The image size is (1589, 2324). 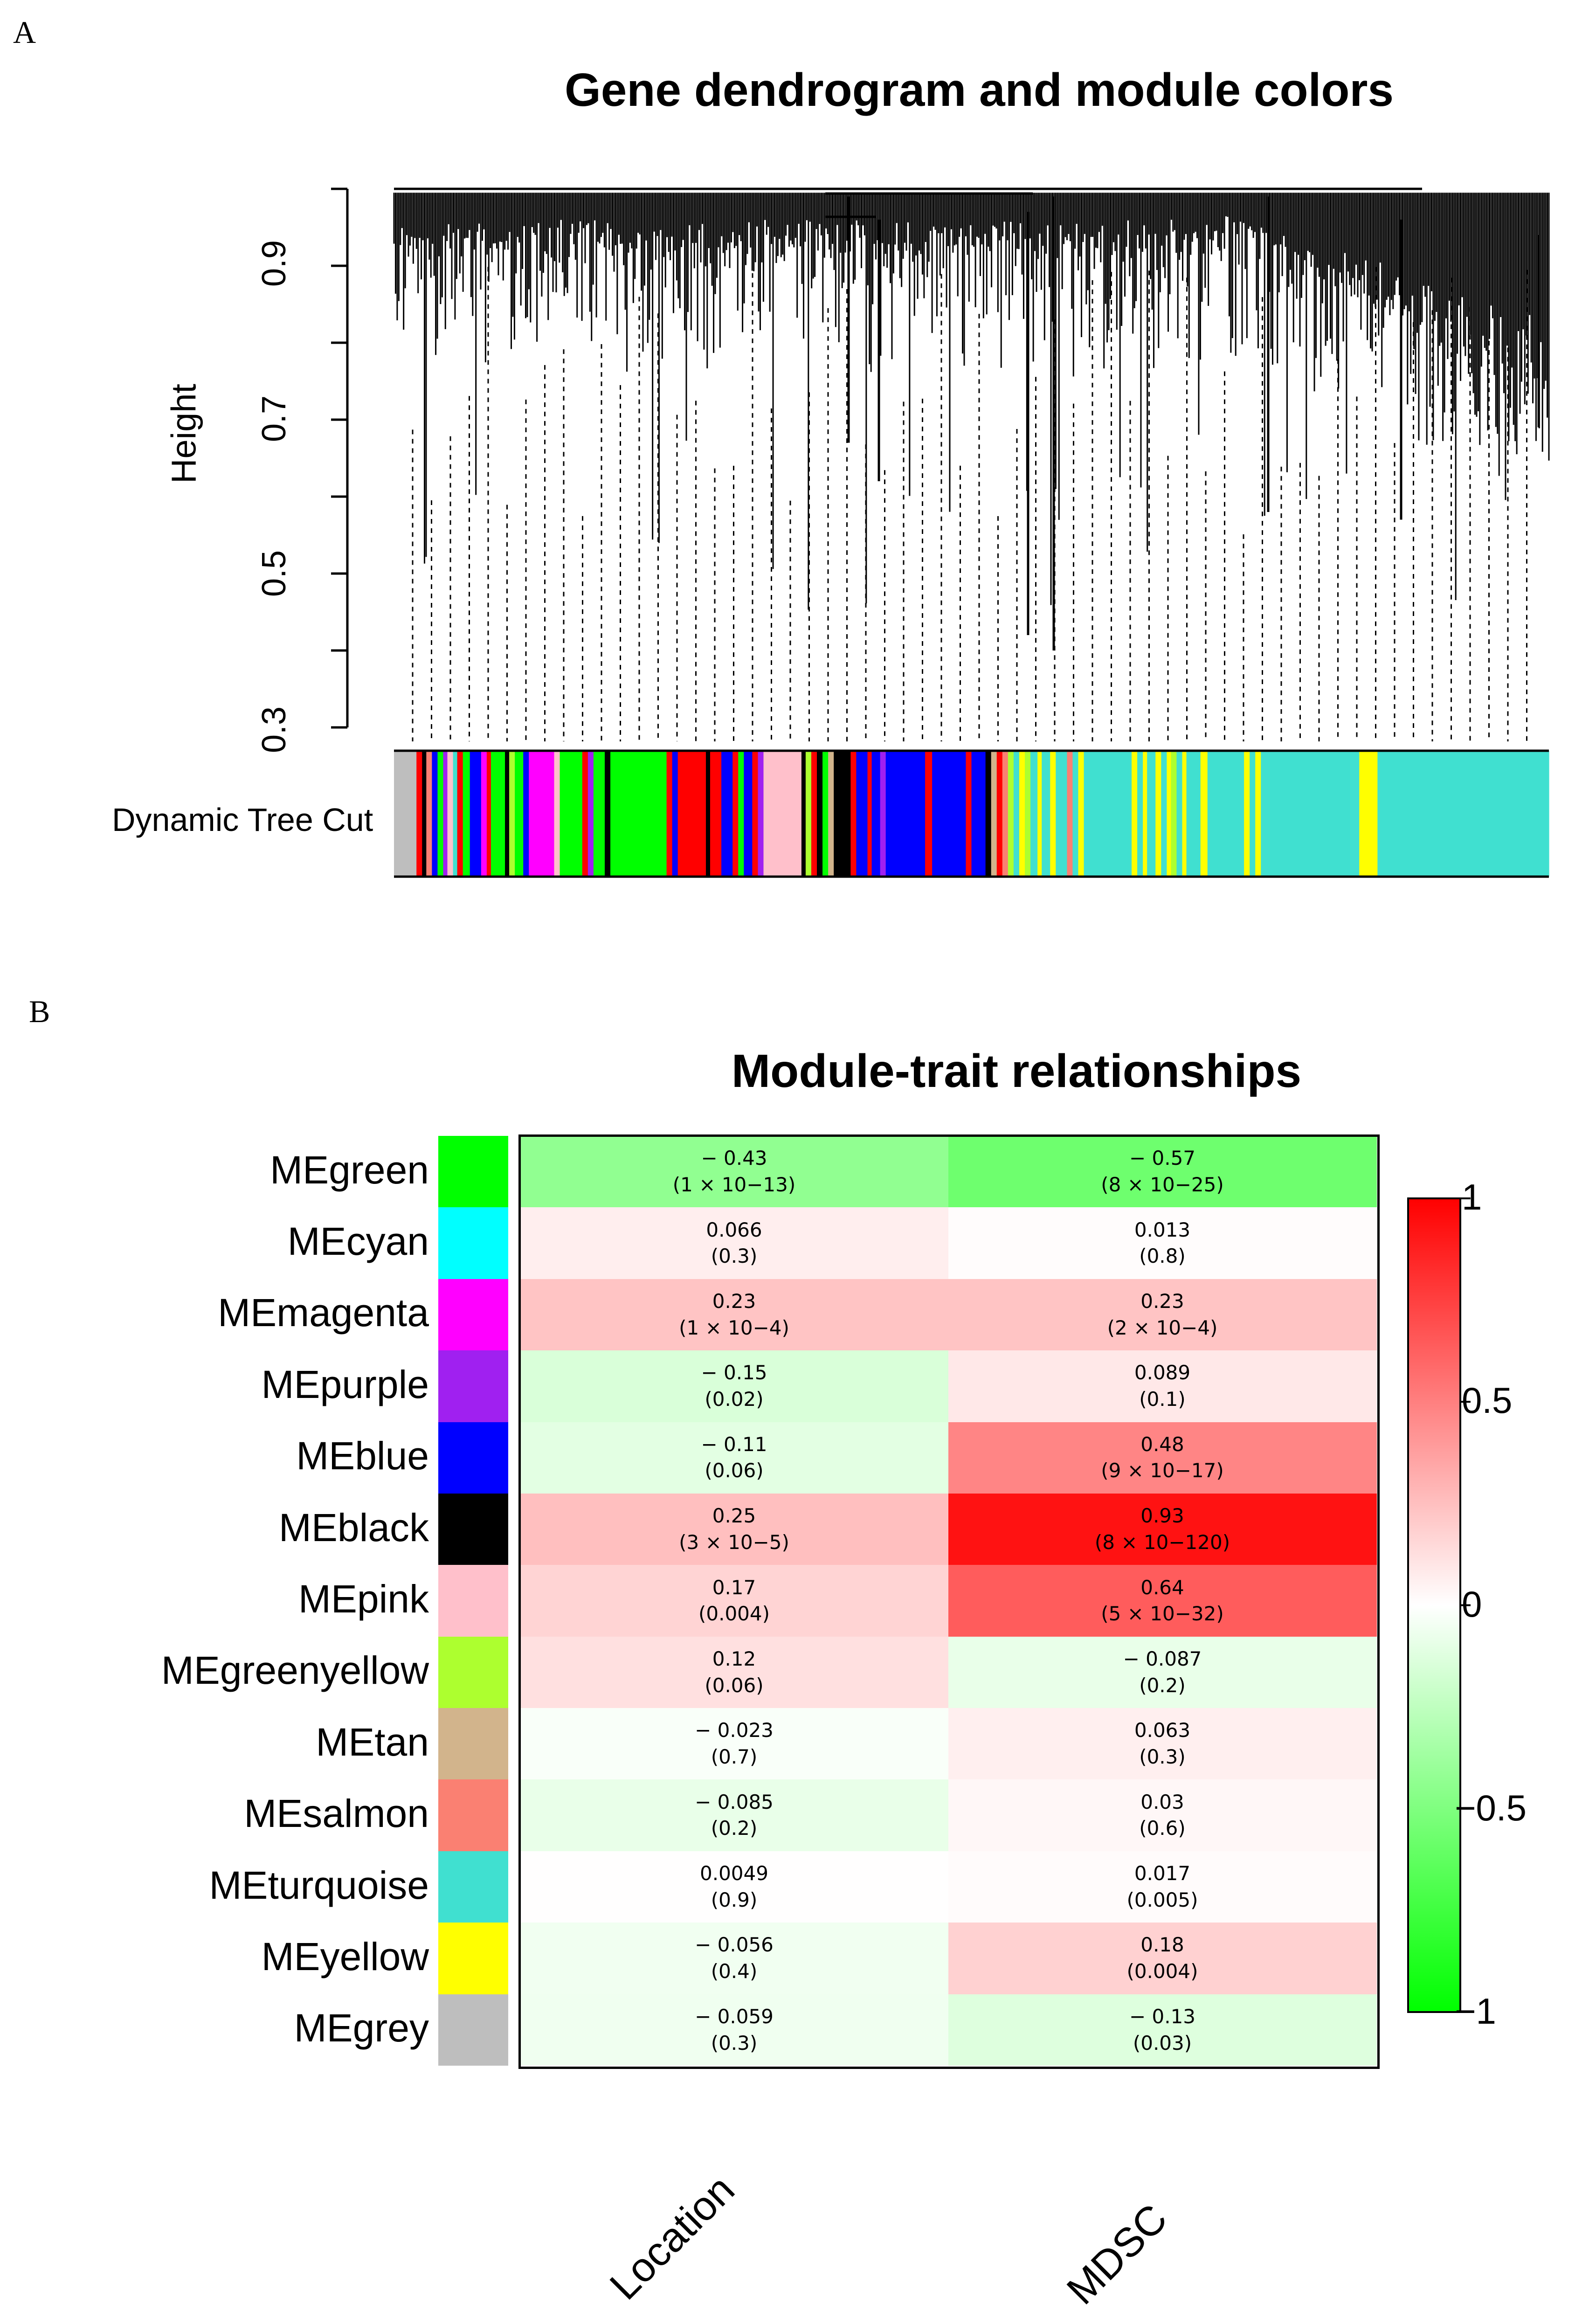 What do you see at coordinates (345, 1956) in the screenshot?
I see `row-label: MEyellow` at bounding box center [345, 1956].